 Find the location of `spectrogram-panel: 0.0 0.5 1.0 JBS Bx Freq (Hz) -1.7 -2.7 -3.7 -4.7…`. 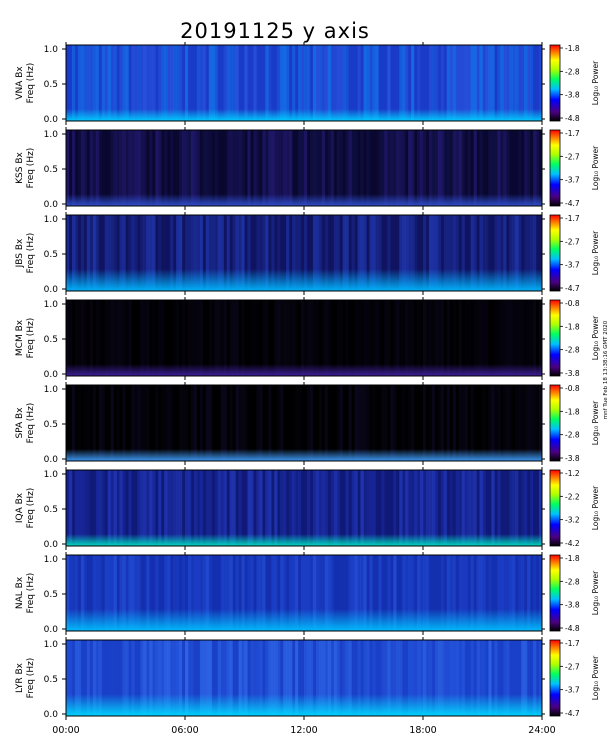

spectrogram-panel: 0.0 0.5 1.0 JBS Bx Freq (Hz) -1.7 -2.7 -3.7 -4.7… is located at coordinates (307, 254).